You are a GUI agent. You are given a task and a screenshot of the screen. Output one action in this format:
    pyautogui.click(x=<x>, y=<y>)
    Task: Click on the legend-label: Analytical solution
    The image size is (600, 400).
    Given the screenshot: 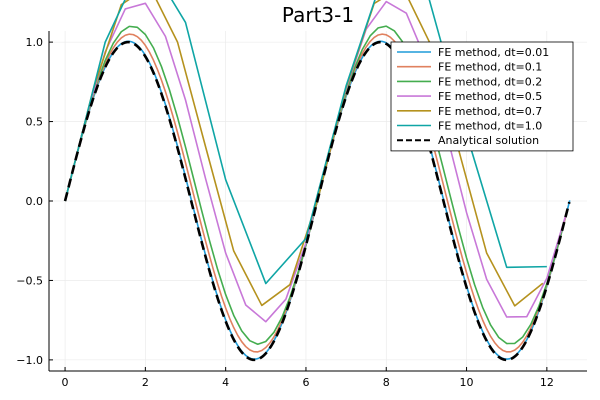 What is the action you would take?
    pyautogui.click(x=488, y=140)
    